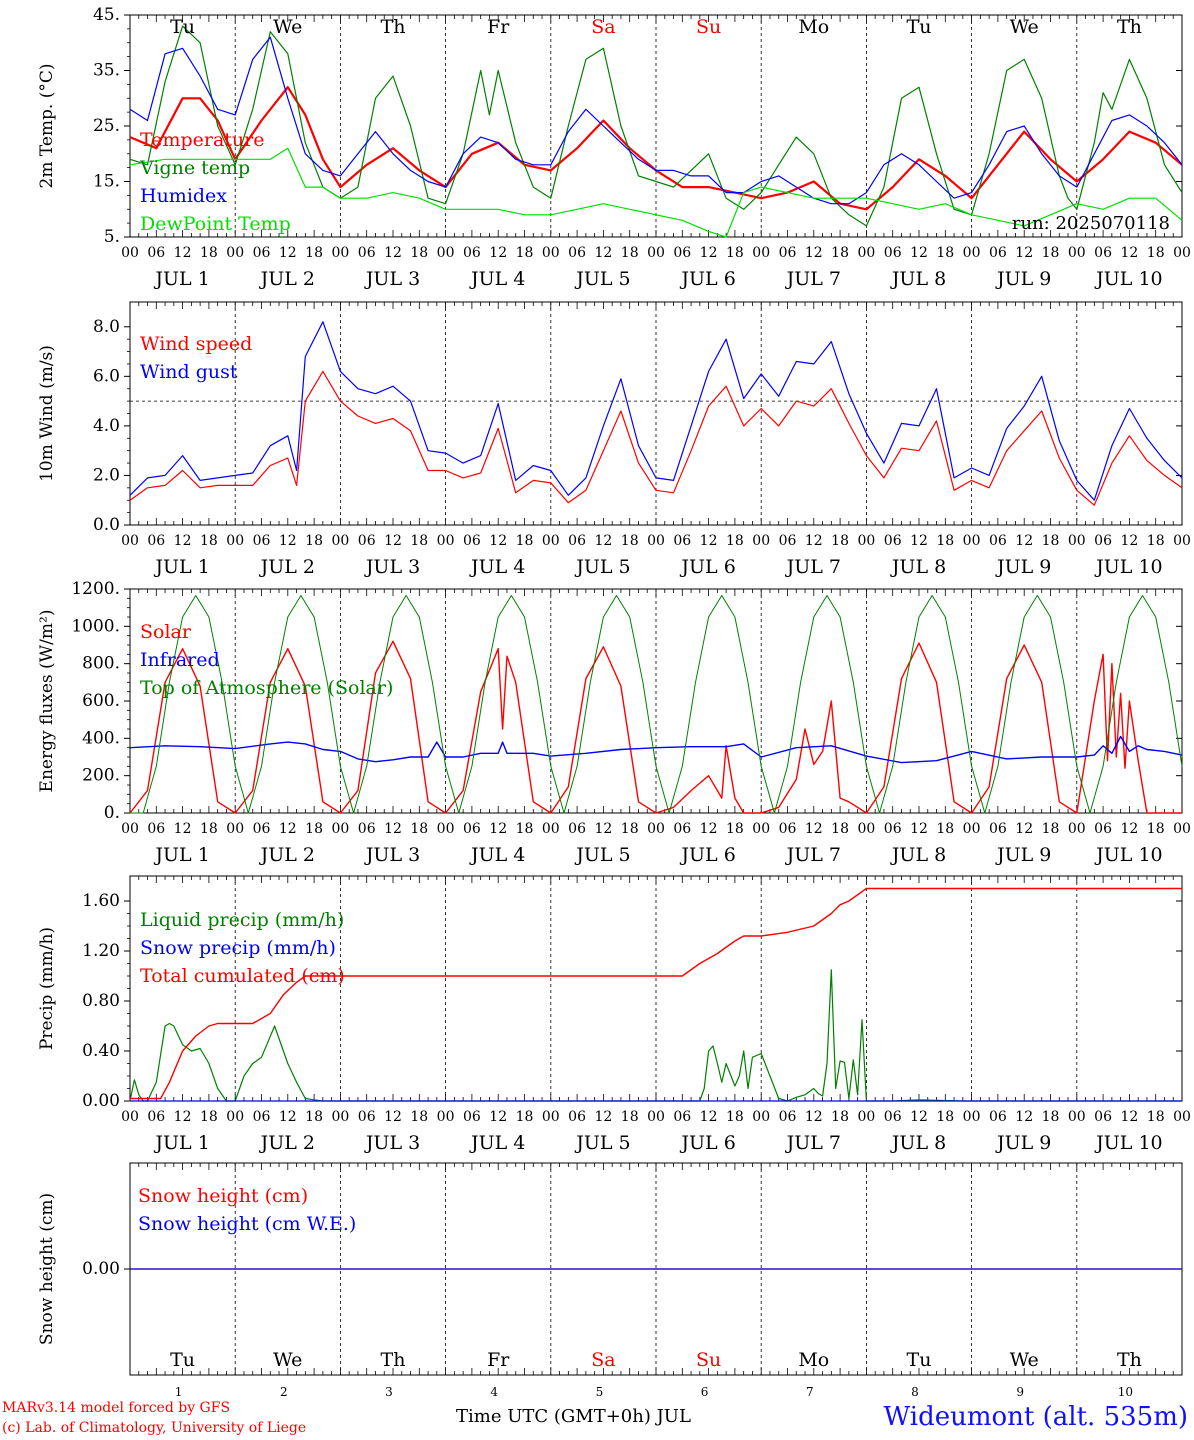  I want to click on station-label: Wideumont (alt. 535m), so click(1035, 1417).